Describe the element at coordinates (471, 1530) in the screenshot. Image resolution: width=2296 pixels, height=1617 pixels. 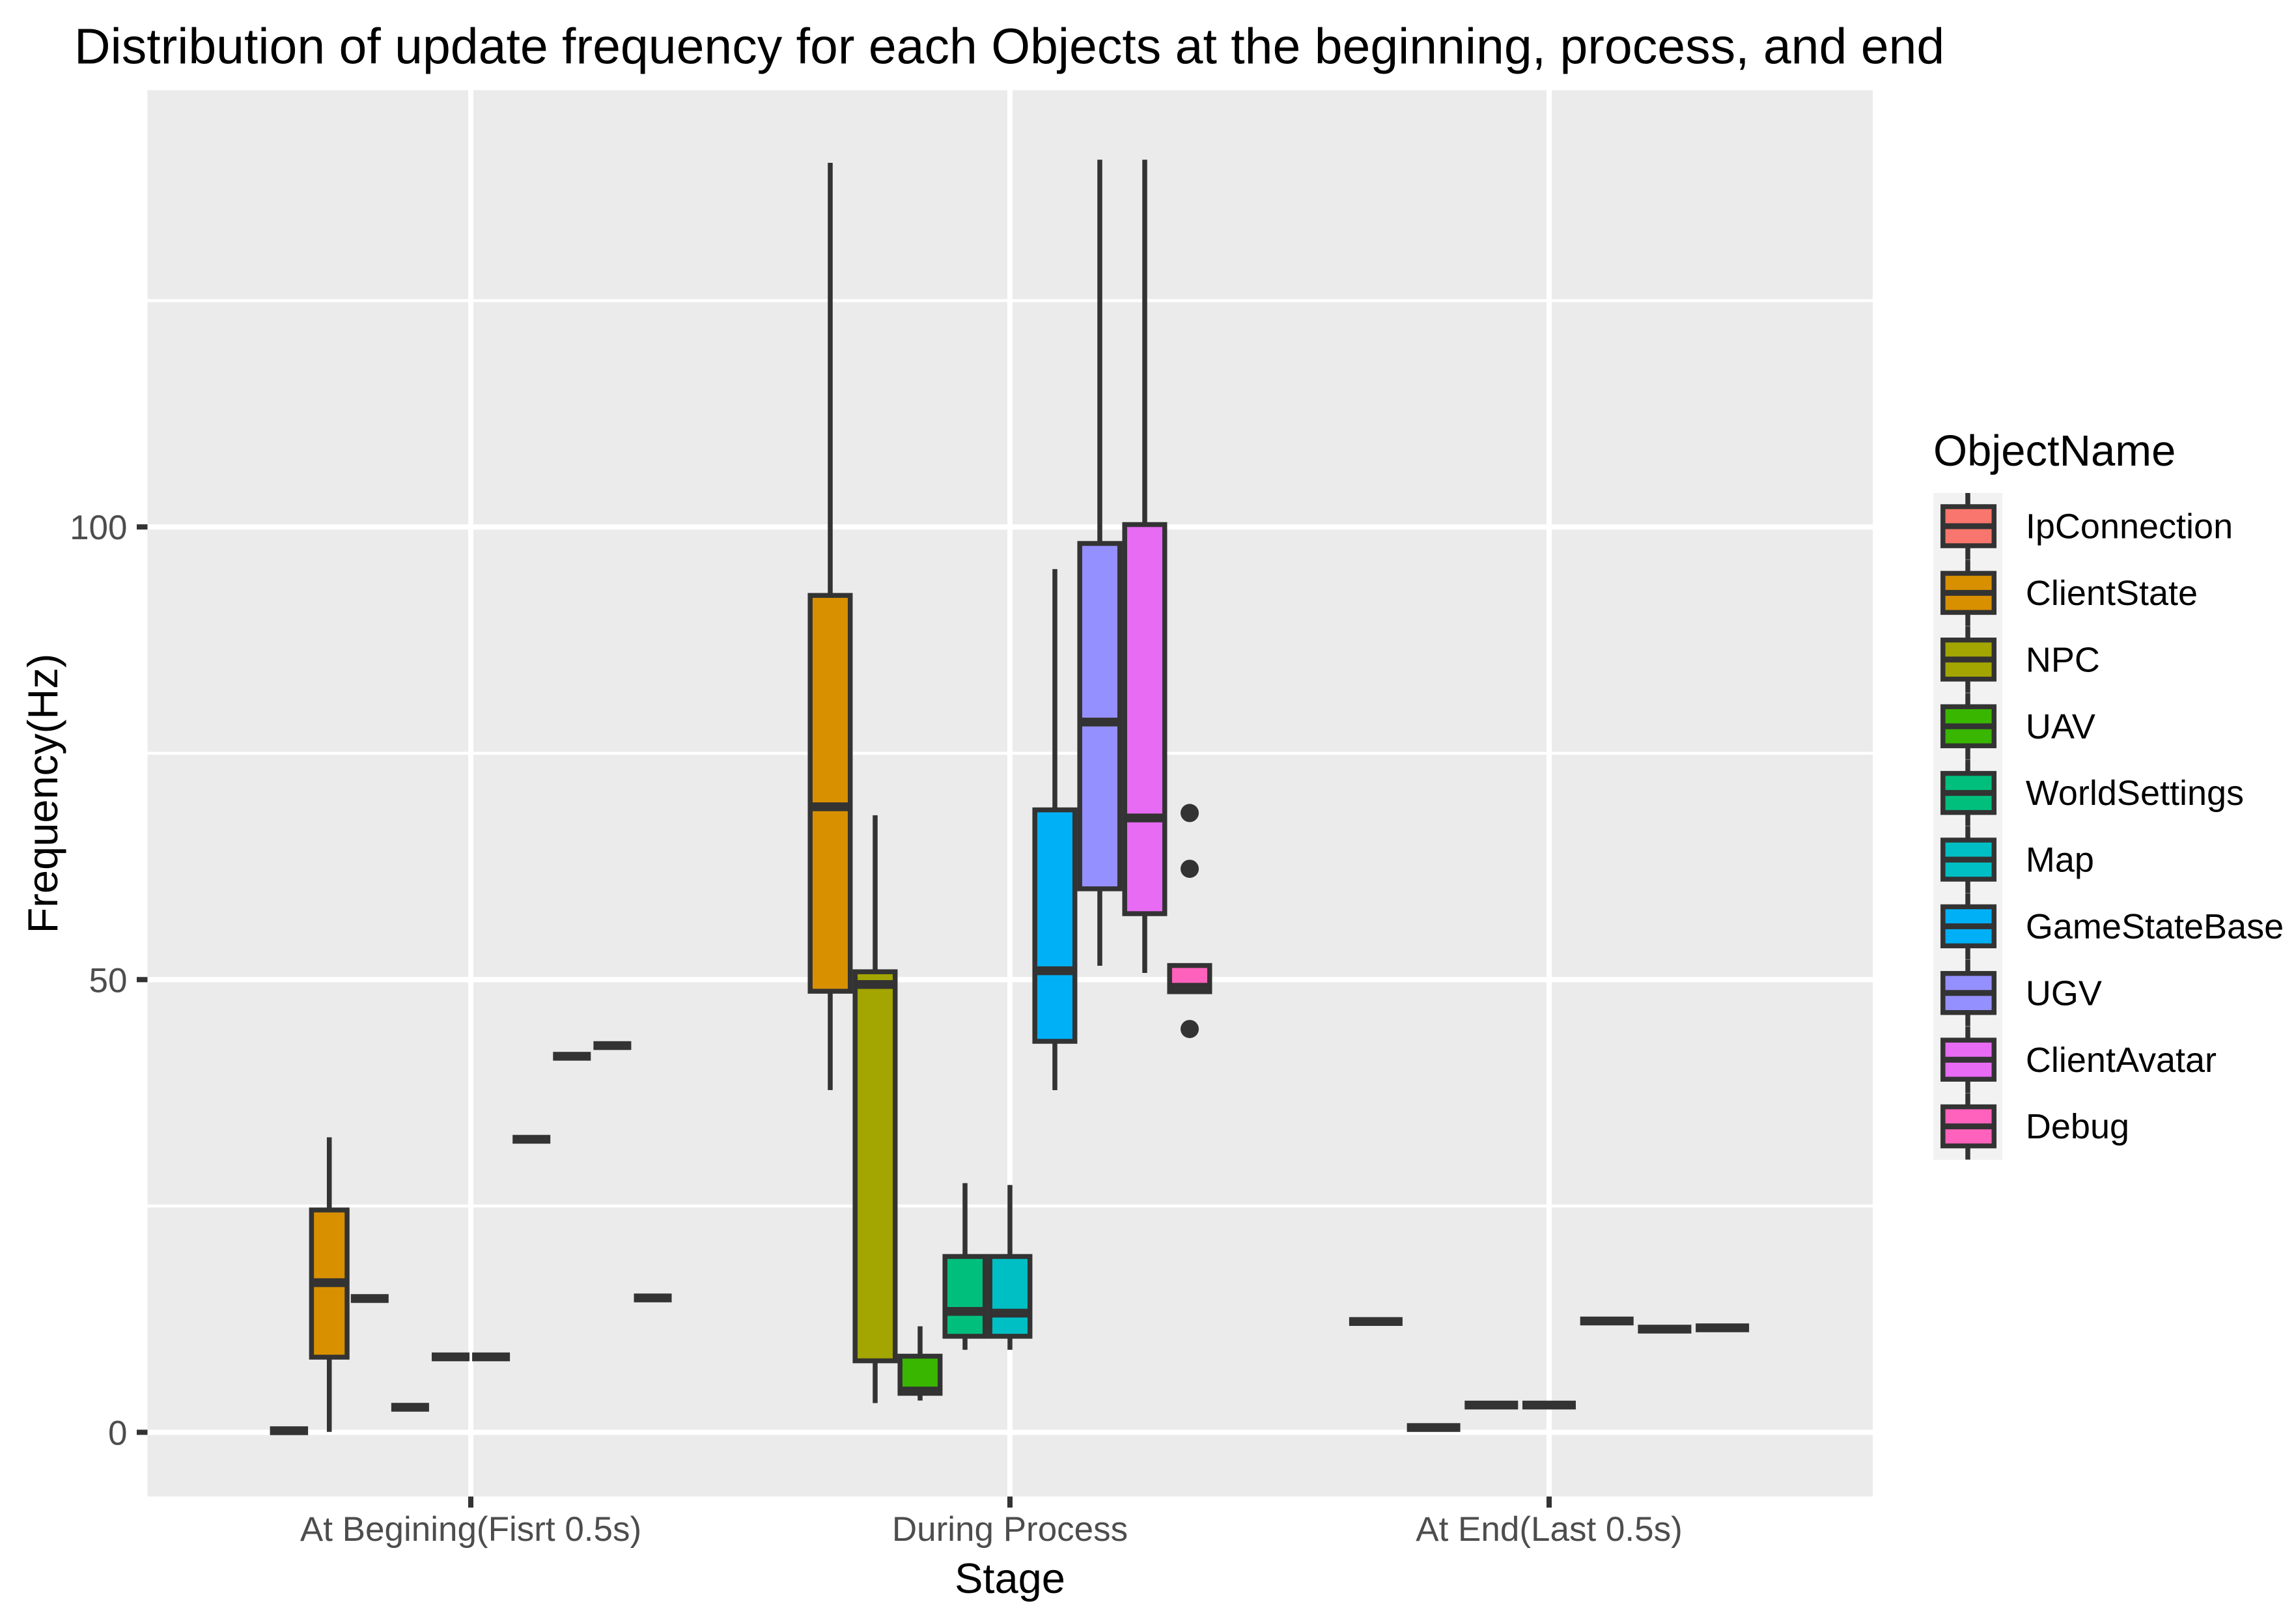
I see `svg-text: At Begining(Fisrt 0.5s)` at that location.